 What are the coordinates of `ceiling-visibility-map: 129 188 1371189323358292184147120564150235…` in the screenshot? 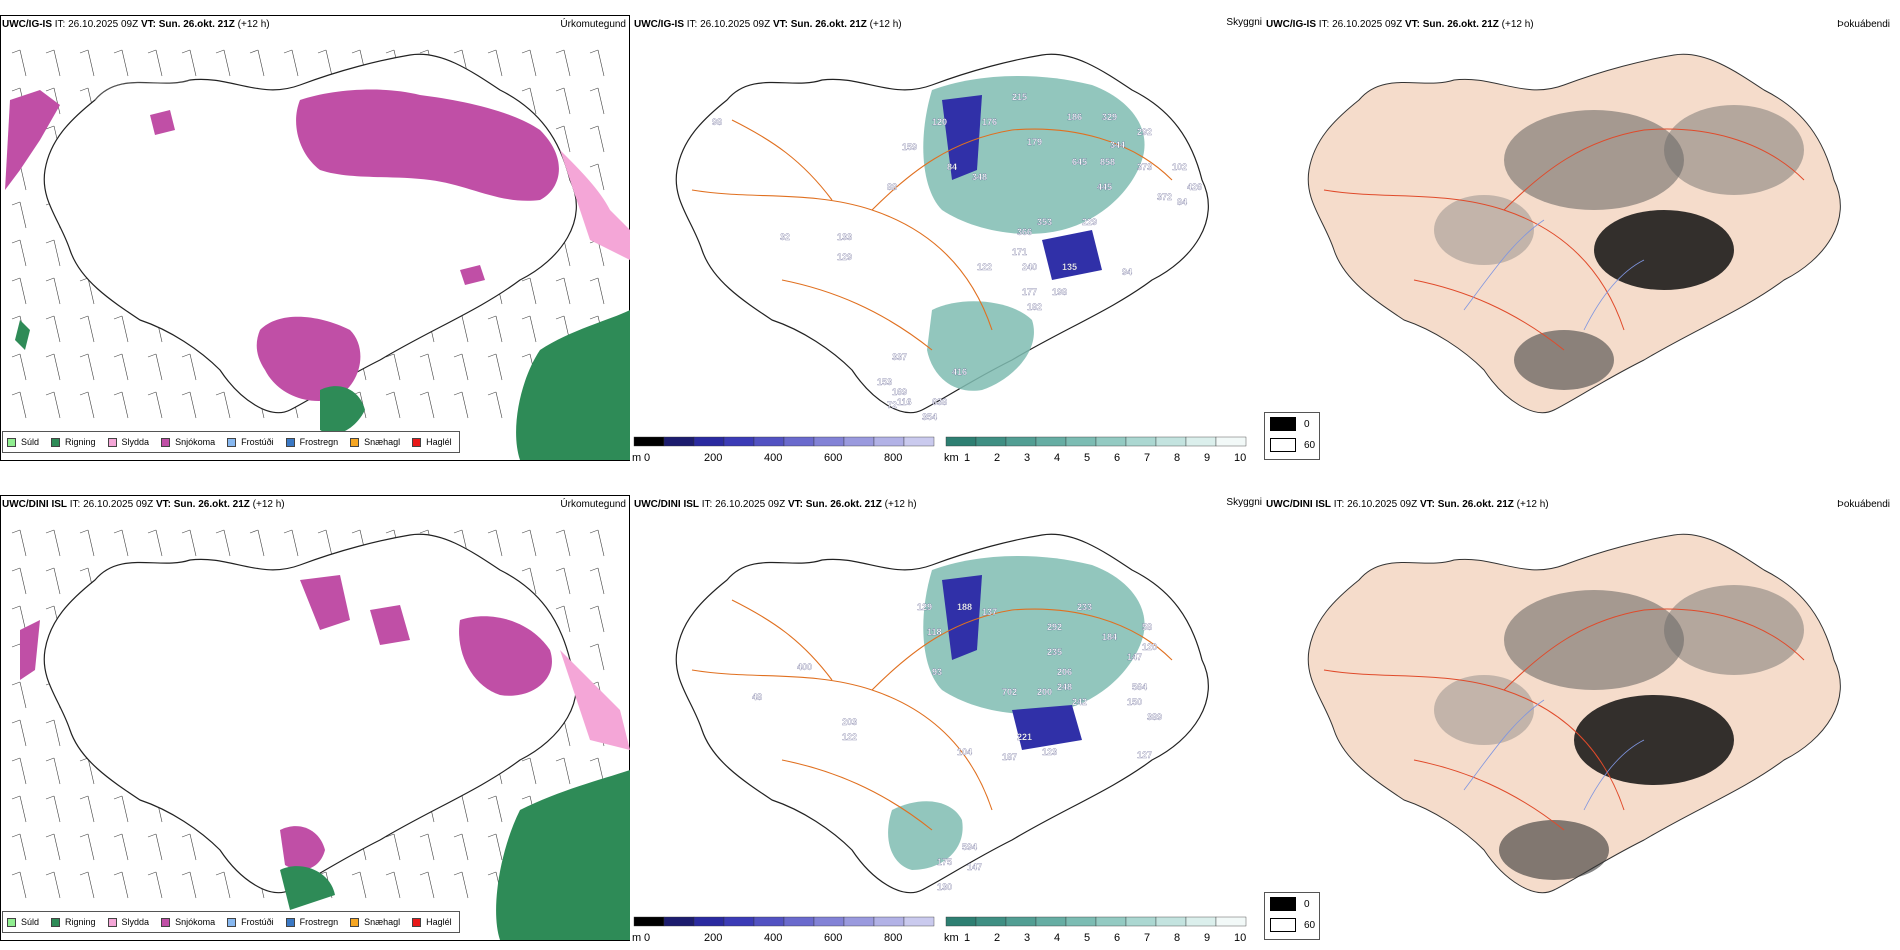 It's located at (948, 715).